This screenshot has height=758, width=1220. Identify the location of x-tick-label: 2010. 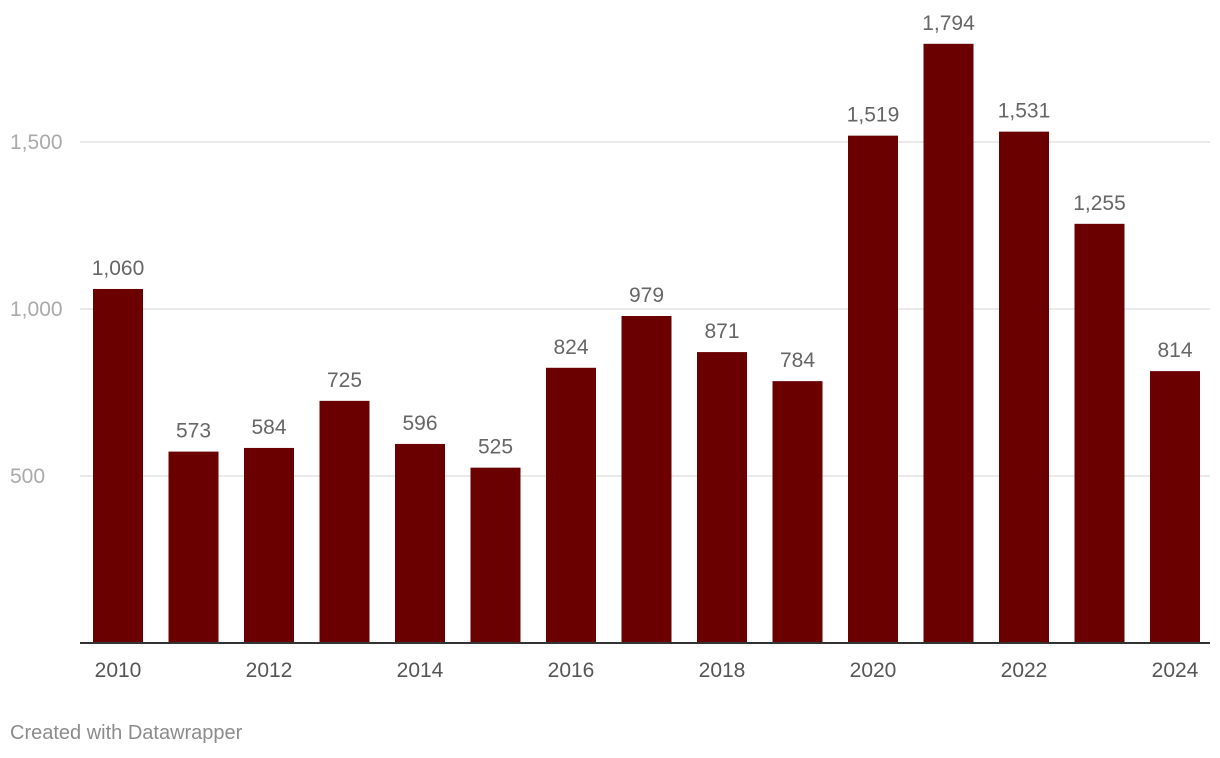
(118, 670).